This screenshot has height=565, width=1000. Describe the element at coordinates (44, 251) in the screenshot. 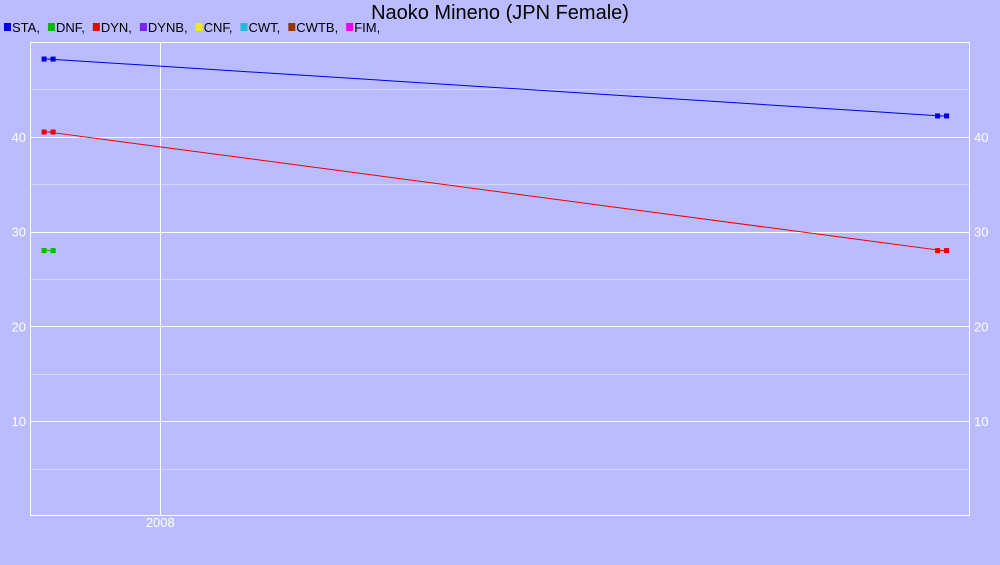

I see `point-marker-dnf-0-a` at that location.